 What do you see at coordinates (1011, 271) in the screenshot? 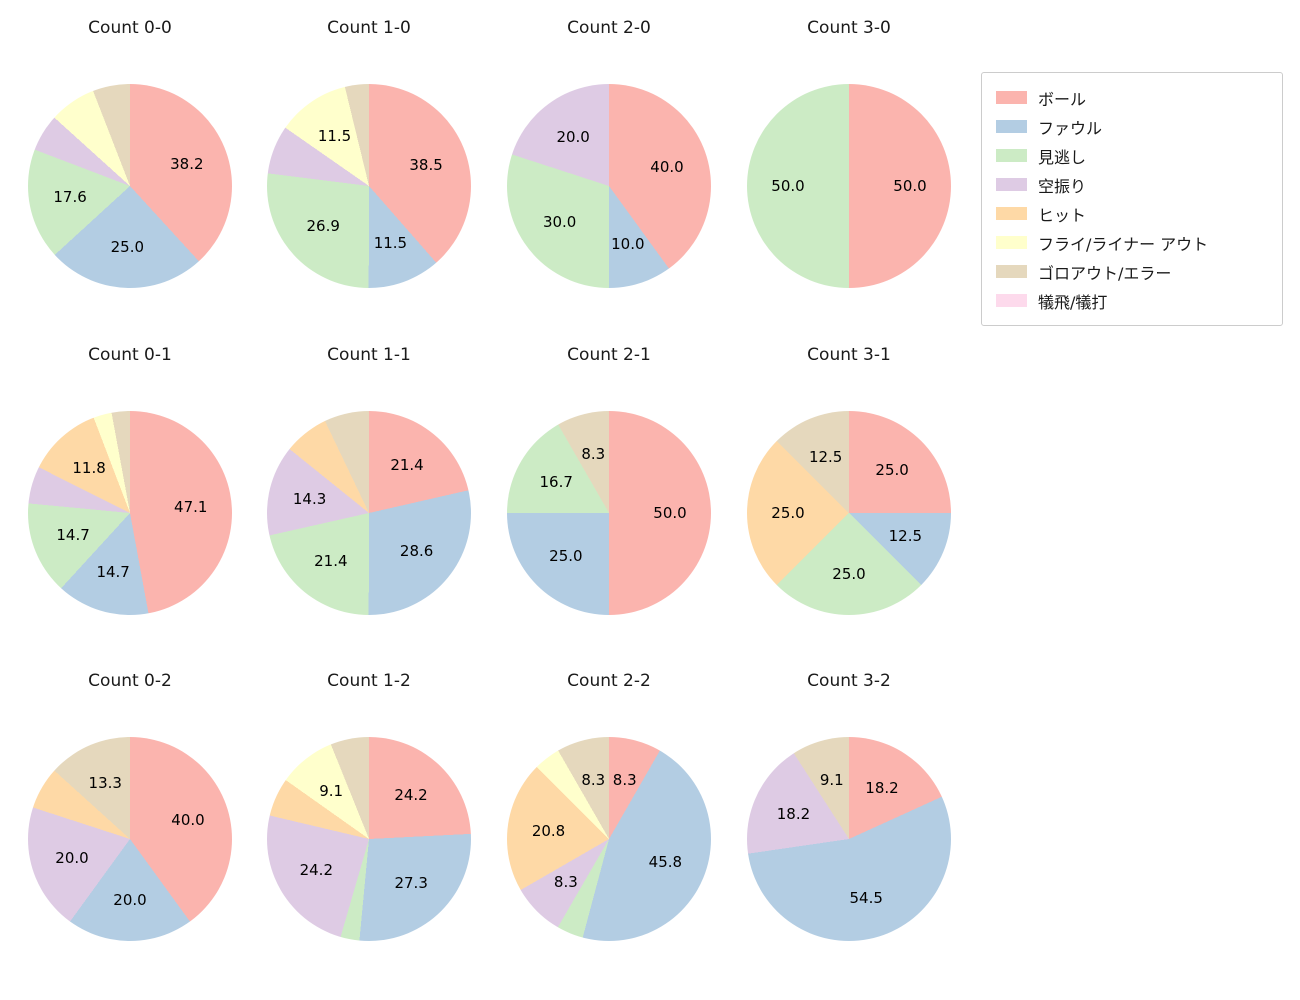
I see `legend-swatch-groundout-error` at bounding box center [1011, 271].